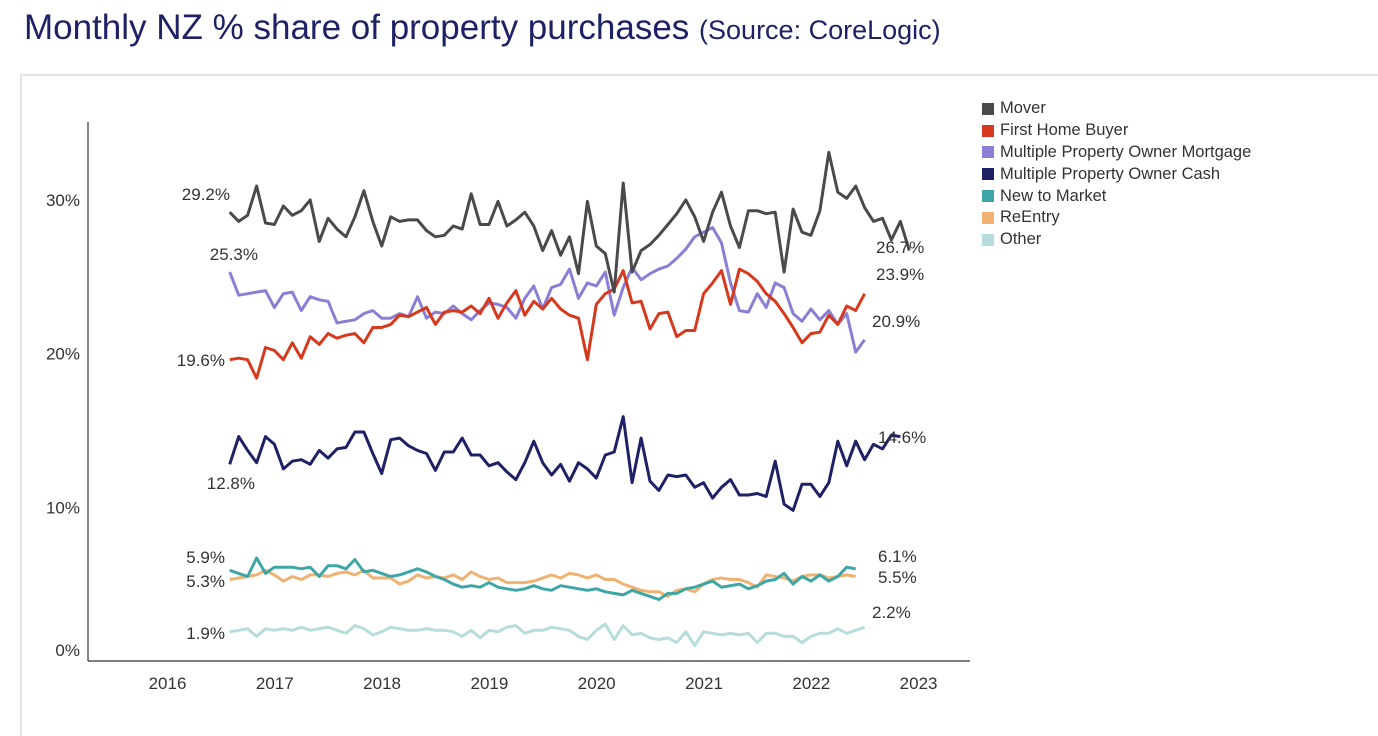 Image resolution: width=1378 pixels, height=736 pixels. What do you see at coordinates (205, 557) in the screenshot?
I see `start-label-new-to-market: 5.9%` at bounding box center [205, 557].